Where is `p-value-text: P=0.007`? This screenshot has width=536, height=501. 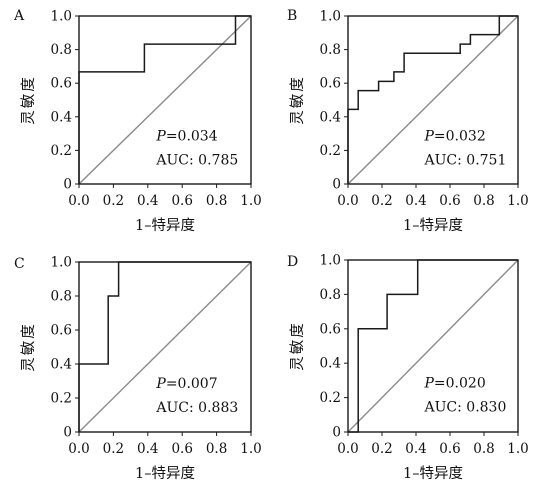
p-value-text: P=0.007 is located at coordinates (186, 384).